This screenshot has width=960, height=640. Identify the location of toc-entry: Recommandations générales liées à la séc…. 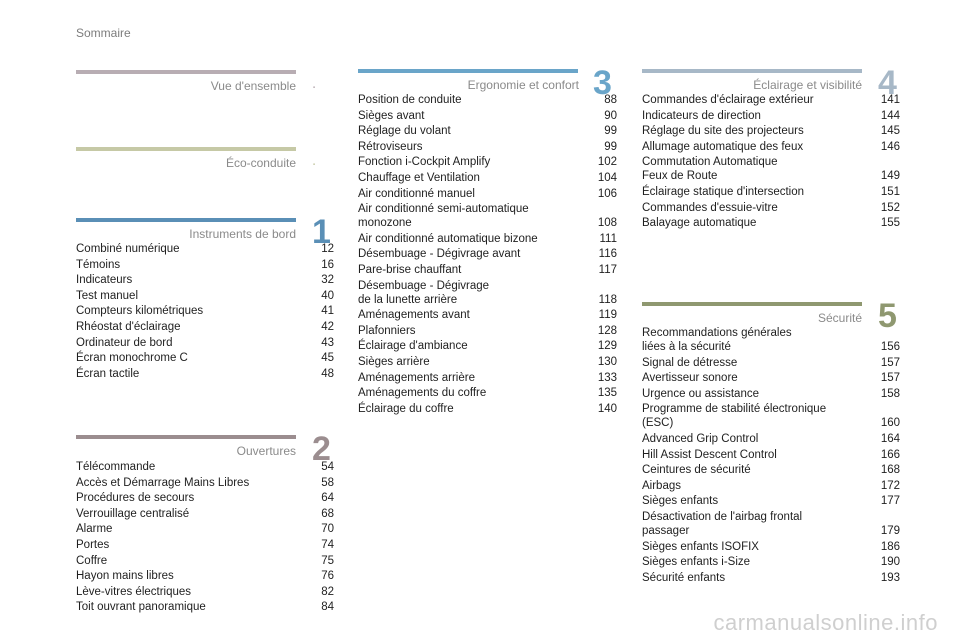
(771, 340).